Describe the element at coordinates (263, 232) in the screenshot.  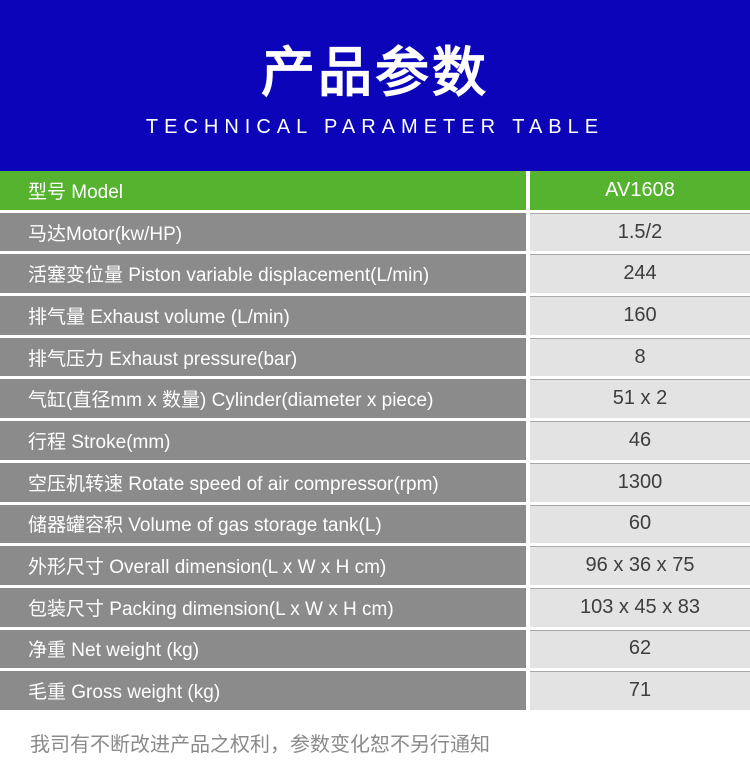
I see `spec-label: 马达Motor(kw/HP)` at that location.